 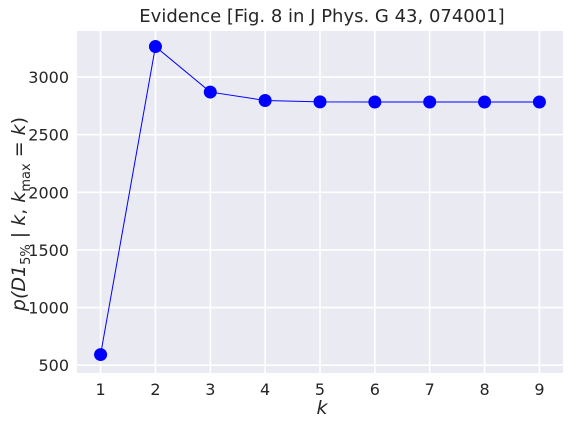 What do you see at coordinates (48, 135) in the screenshot?
I see `y-tick-label: 2500` at bounding box center [48, 135].